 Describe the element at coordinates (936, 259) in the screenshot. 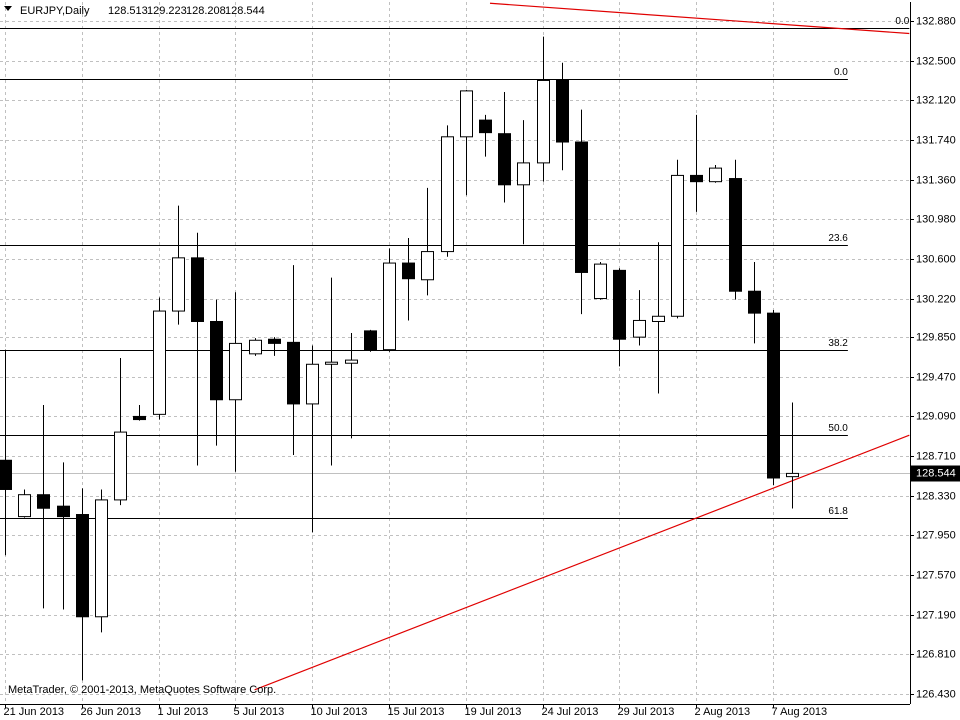

I see `y-tick-label: 130.600` at that location.